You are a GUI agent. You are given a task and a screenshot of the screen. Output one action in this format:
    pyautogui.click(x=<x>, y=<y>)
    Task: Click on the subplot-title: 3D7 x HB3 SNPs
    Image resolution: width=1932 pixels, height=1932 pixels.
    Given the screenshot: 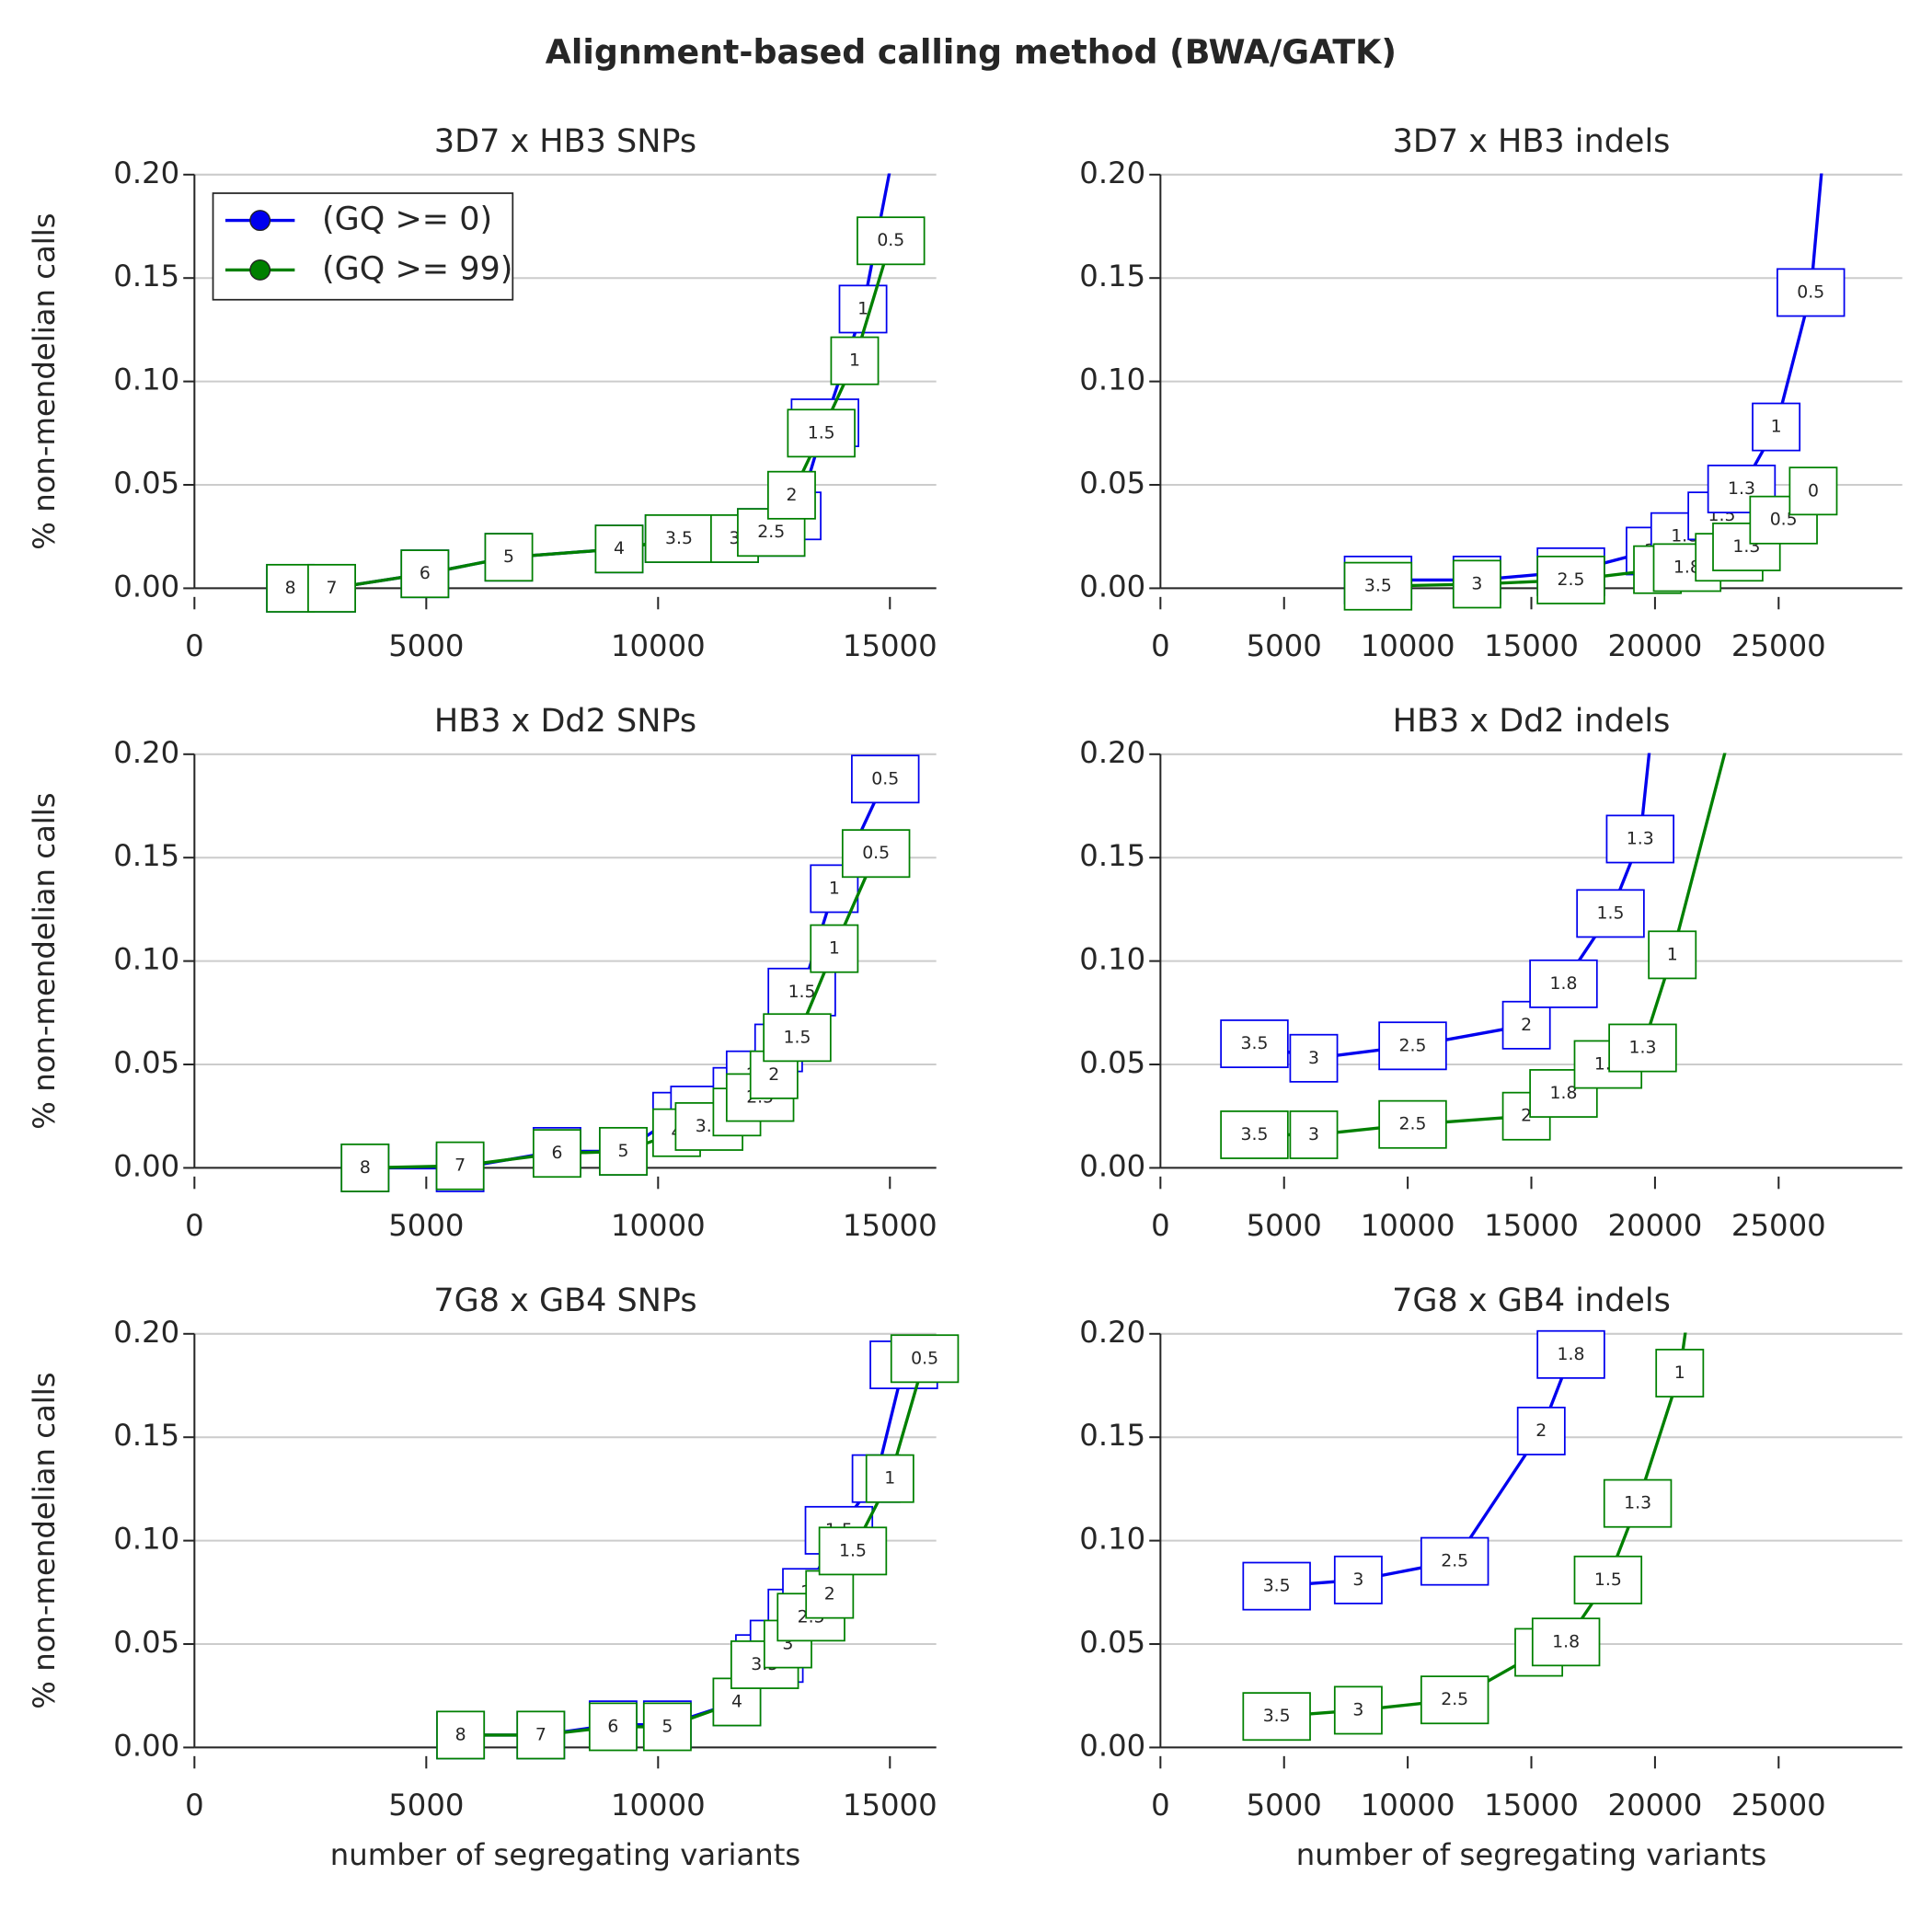 What is the action you would take?
    pyautogui.click(x=565, y=141)
    